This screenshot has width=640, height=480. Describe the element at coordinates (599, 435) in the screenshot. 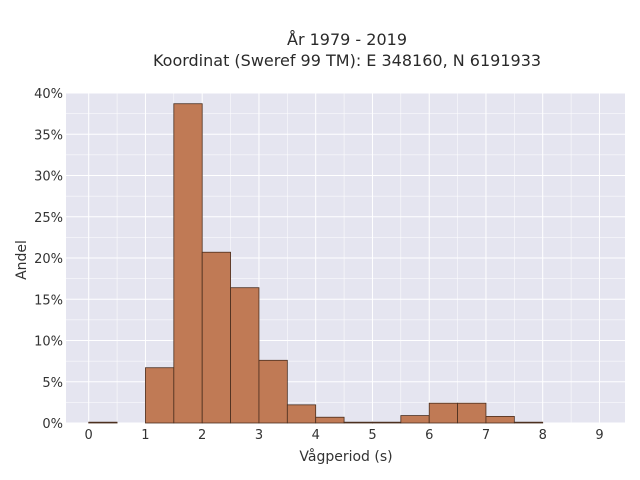

I see `x-tick-label: 9` at that location.